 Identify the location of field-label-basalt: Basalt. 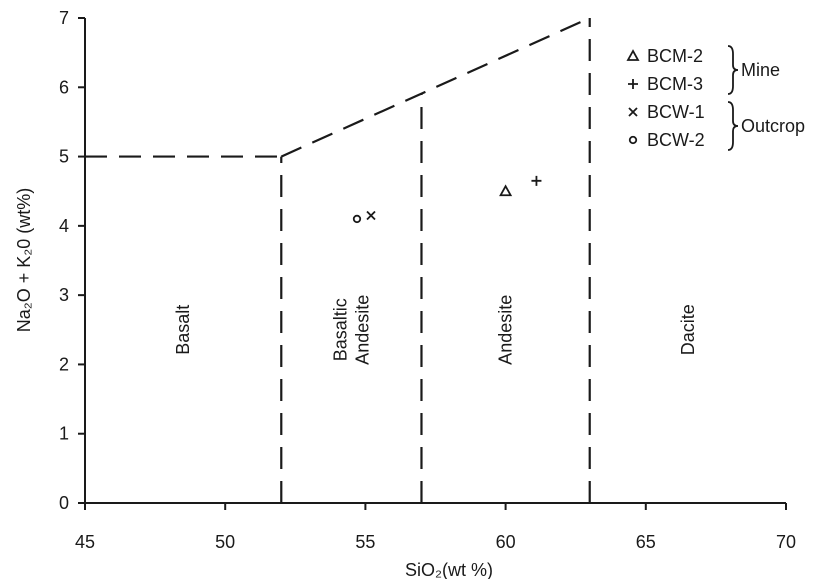
(183, 330).